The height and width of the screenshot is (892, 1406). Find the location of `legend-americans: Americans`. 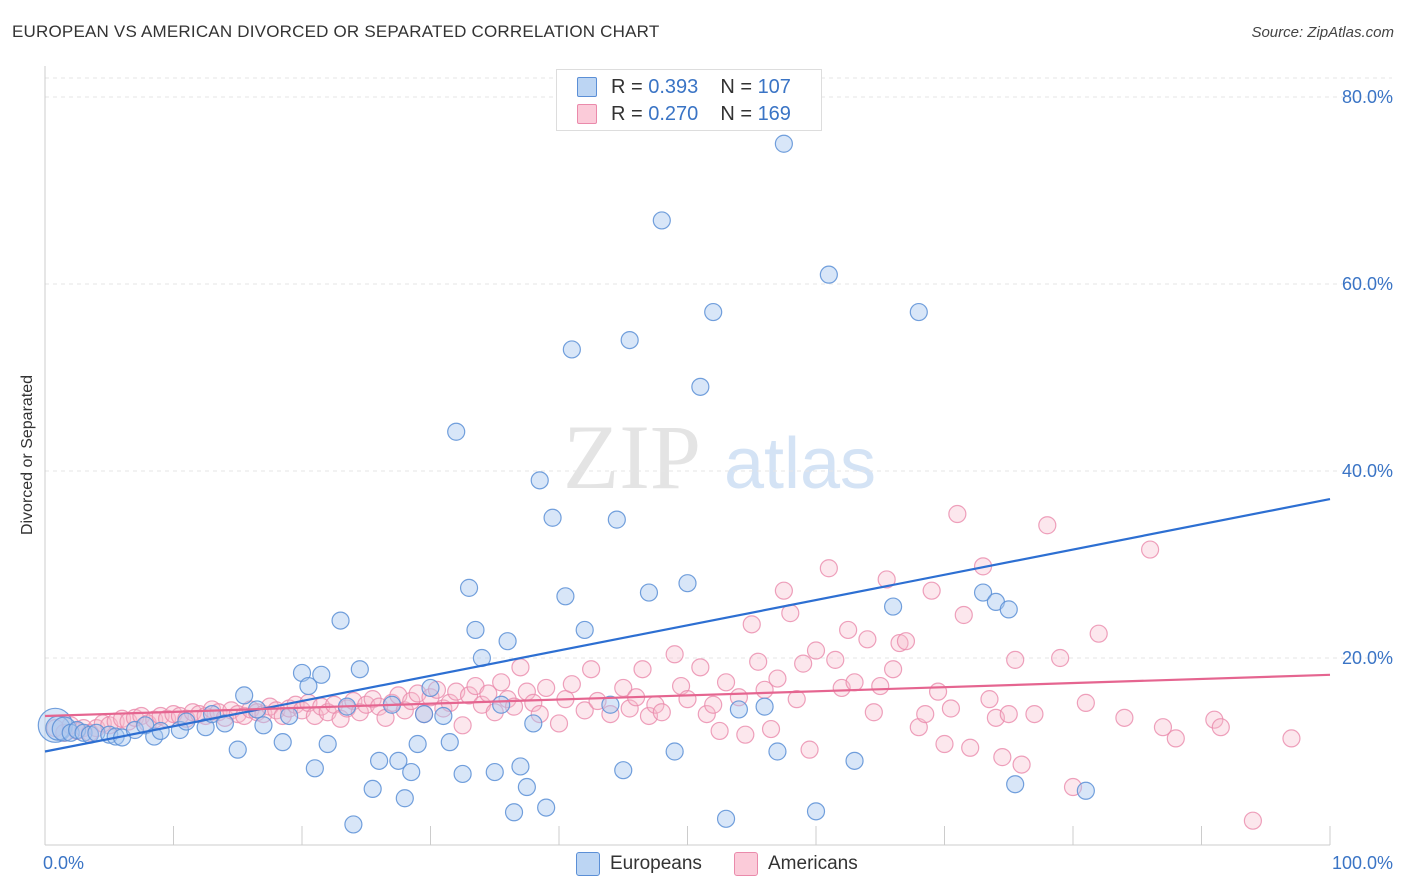

legend-americans: Americans is located at coordinates (796, 864).